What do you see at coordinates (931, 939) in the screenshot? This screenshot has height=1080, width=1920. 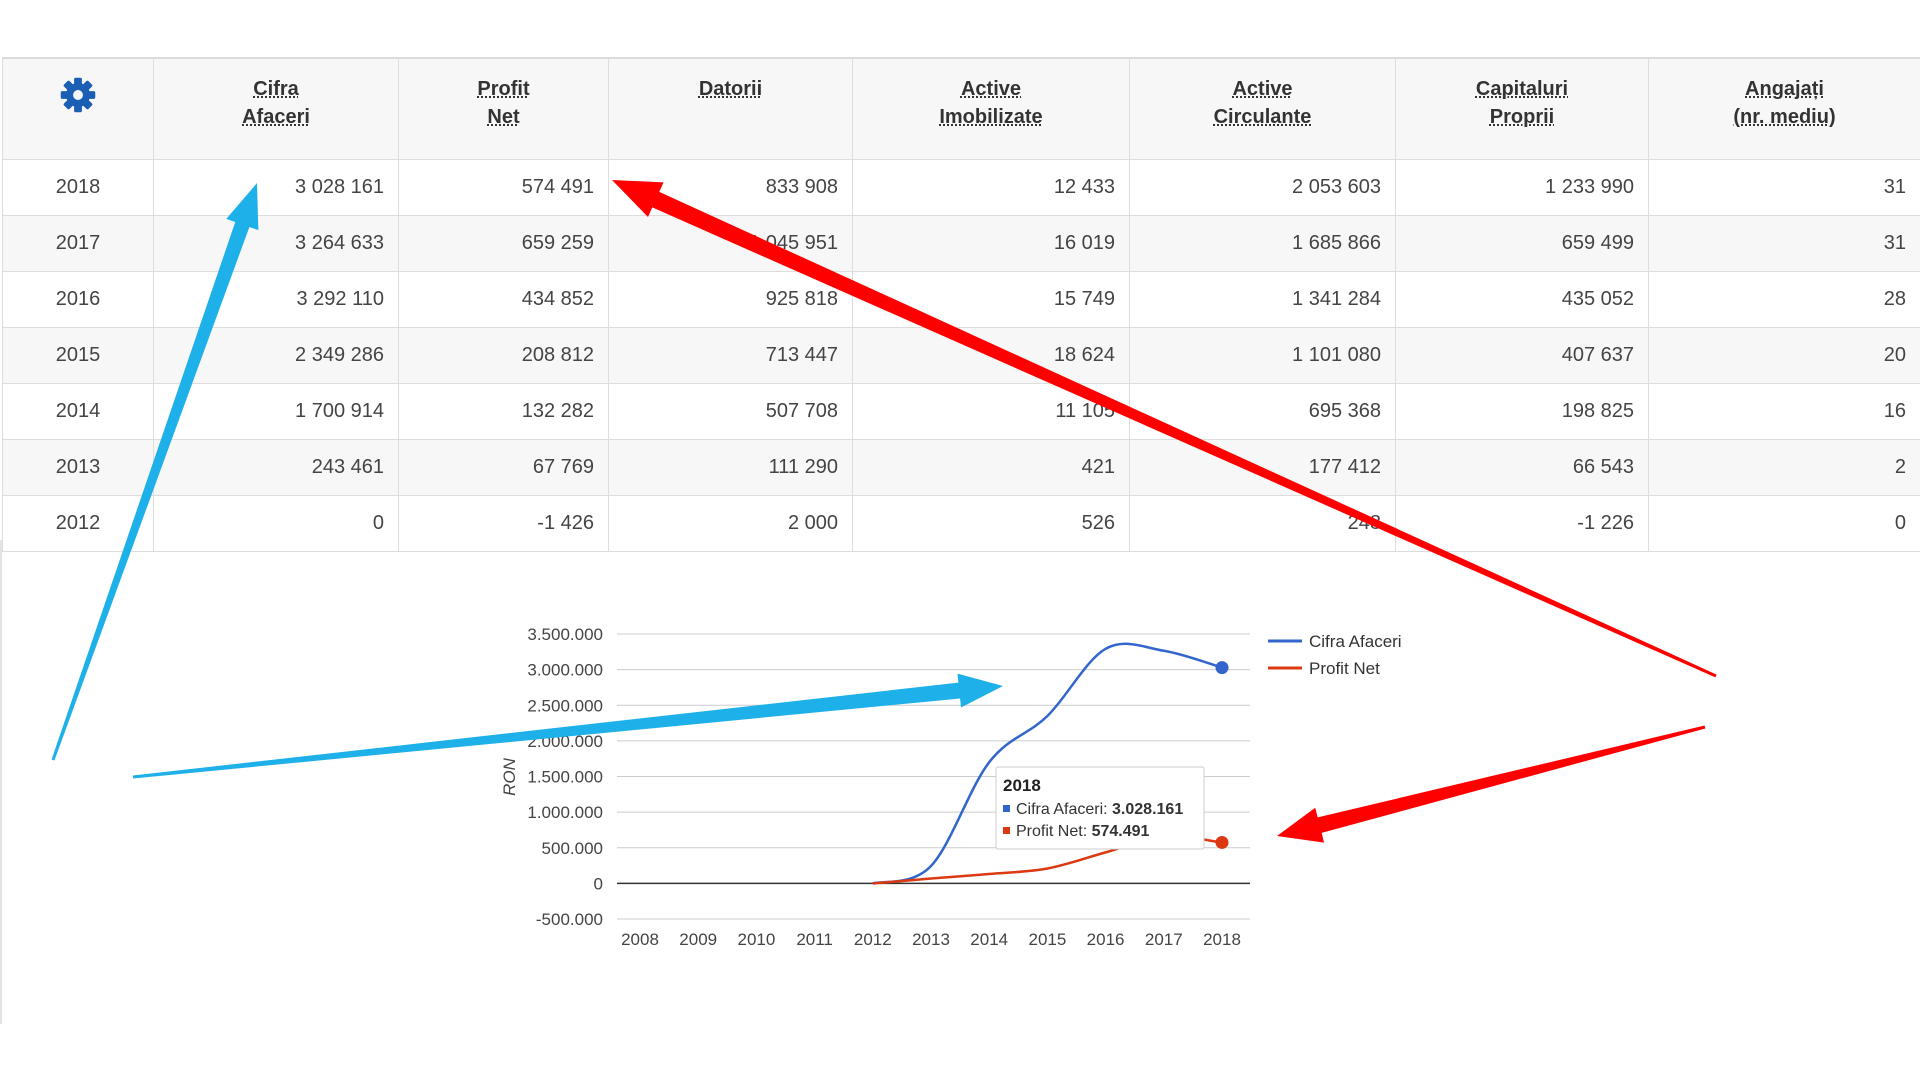 I see `x-tick-label: 2013` at bounding box center [931, 939].